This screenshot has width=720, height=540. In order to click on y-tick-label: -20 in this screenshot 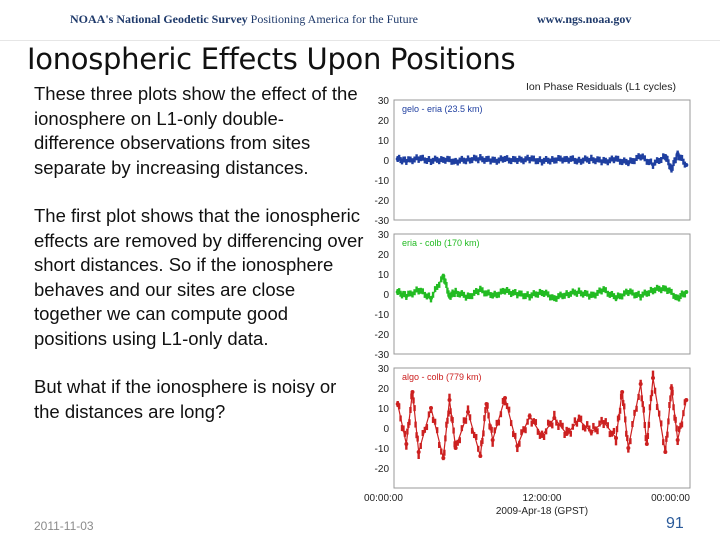, I will do `click(382, 335)`.